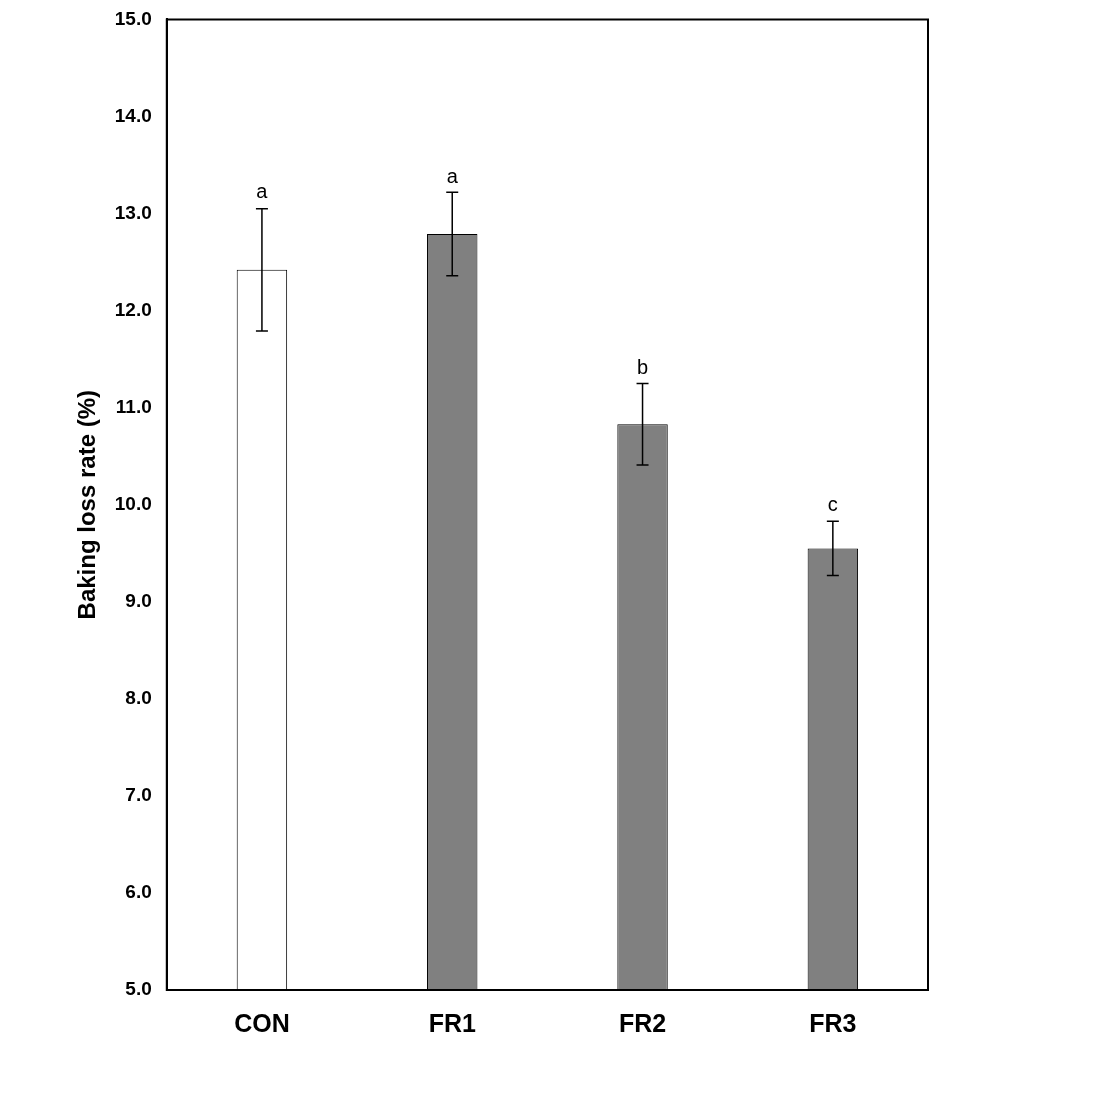 Image resolution: width=1120 pixels, height=1100 pixels. What do you see at coordinates (133, 503) in the screenshot?
I see `y-tick-label: 10.0` at bounding box center [133, 503].